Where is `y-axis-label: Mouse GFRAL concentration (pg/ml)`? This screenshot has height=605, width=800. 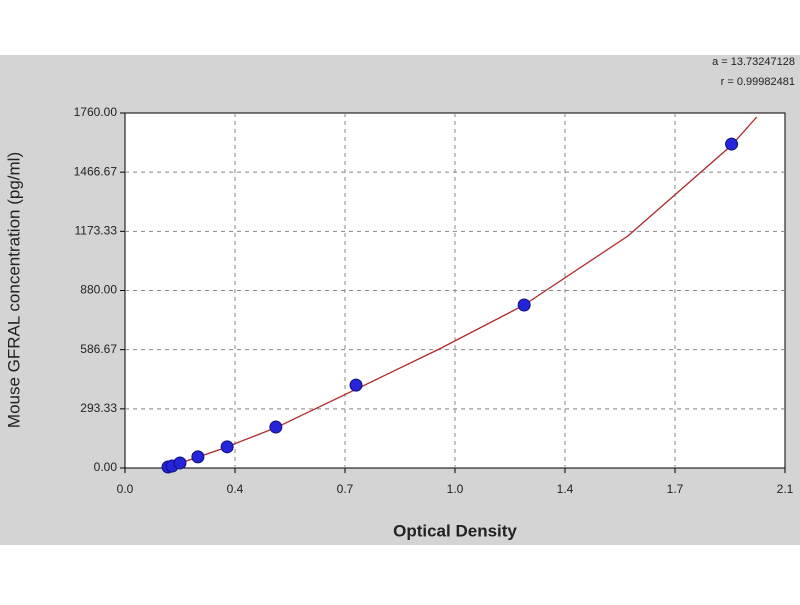 y-axis-label: Mouse GFRAL concentration (pg/ml) is located at coordinates (13, 290).